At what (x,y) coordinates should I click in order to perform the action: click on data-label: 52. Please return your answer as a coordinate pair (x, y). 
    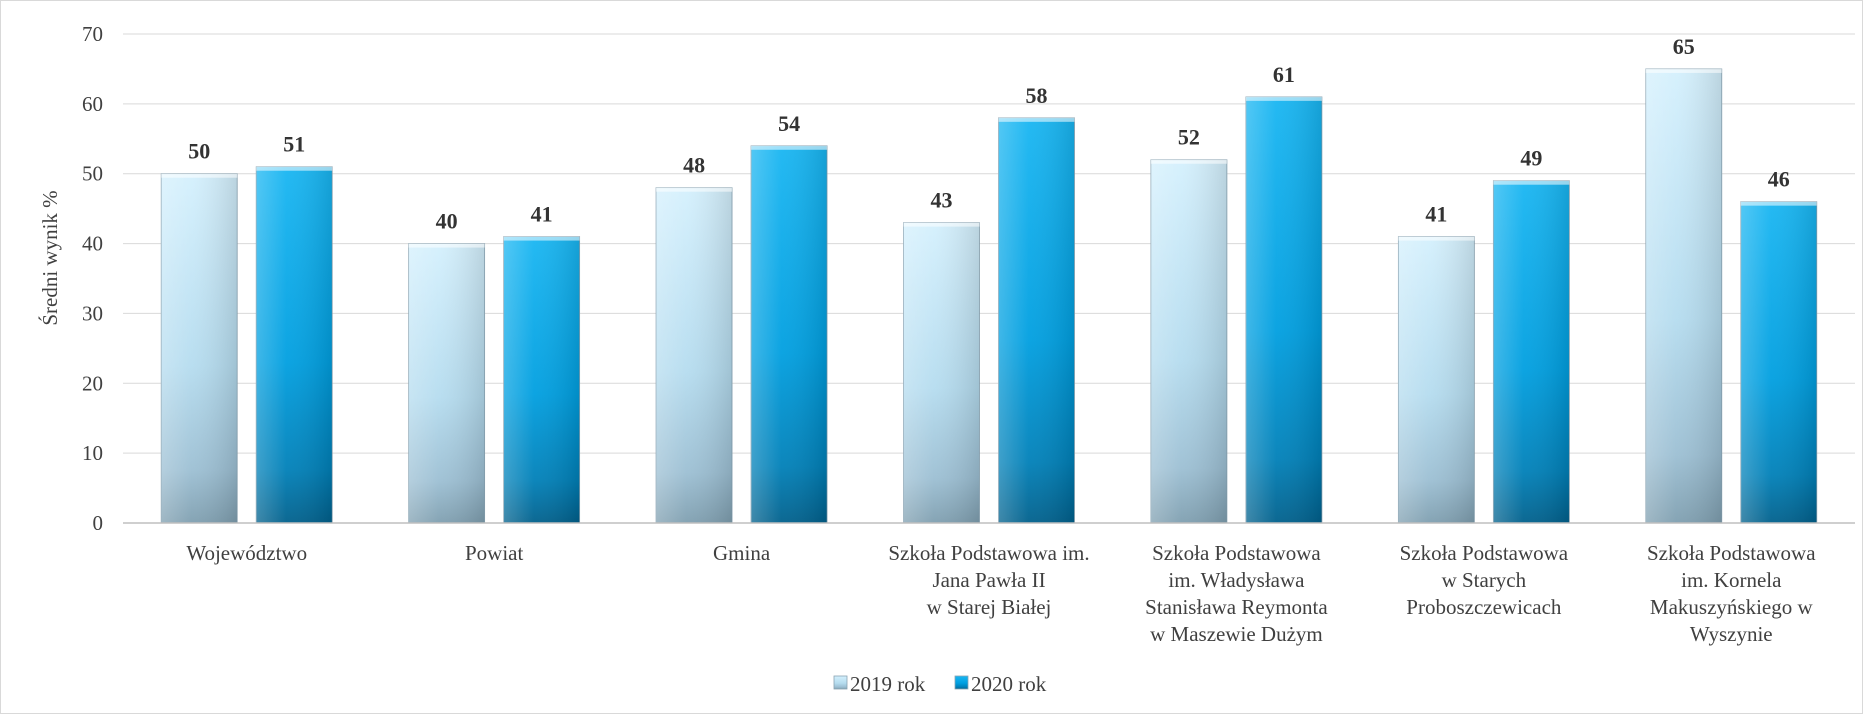
    Looking at the image, I should click on (1189, 137).